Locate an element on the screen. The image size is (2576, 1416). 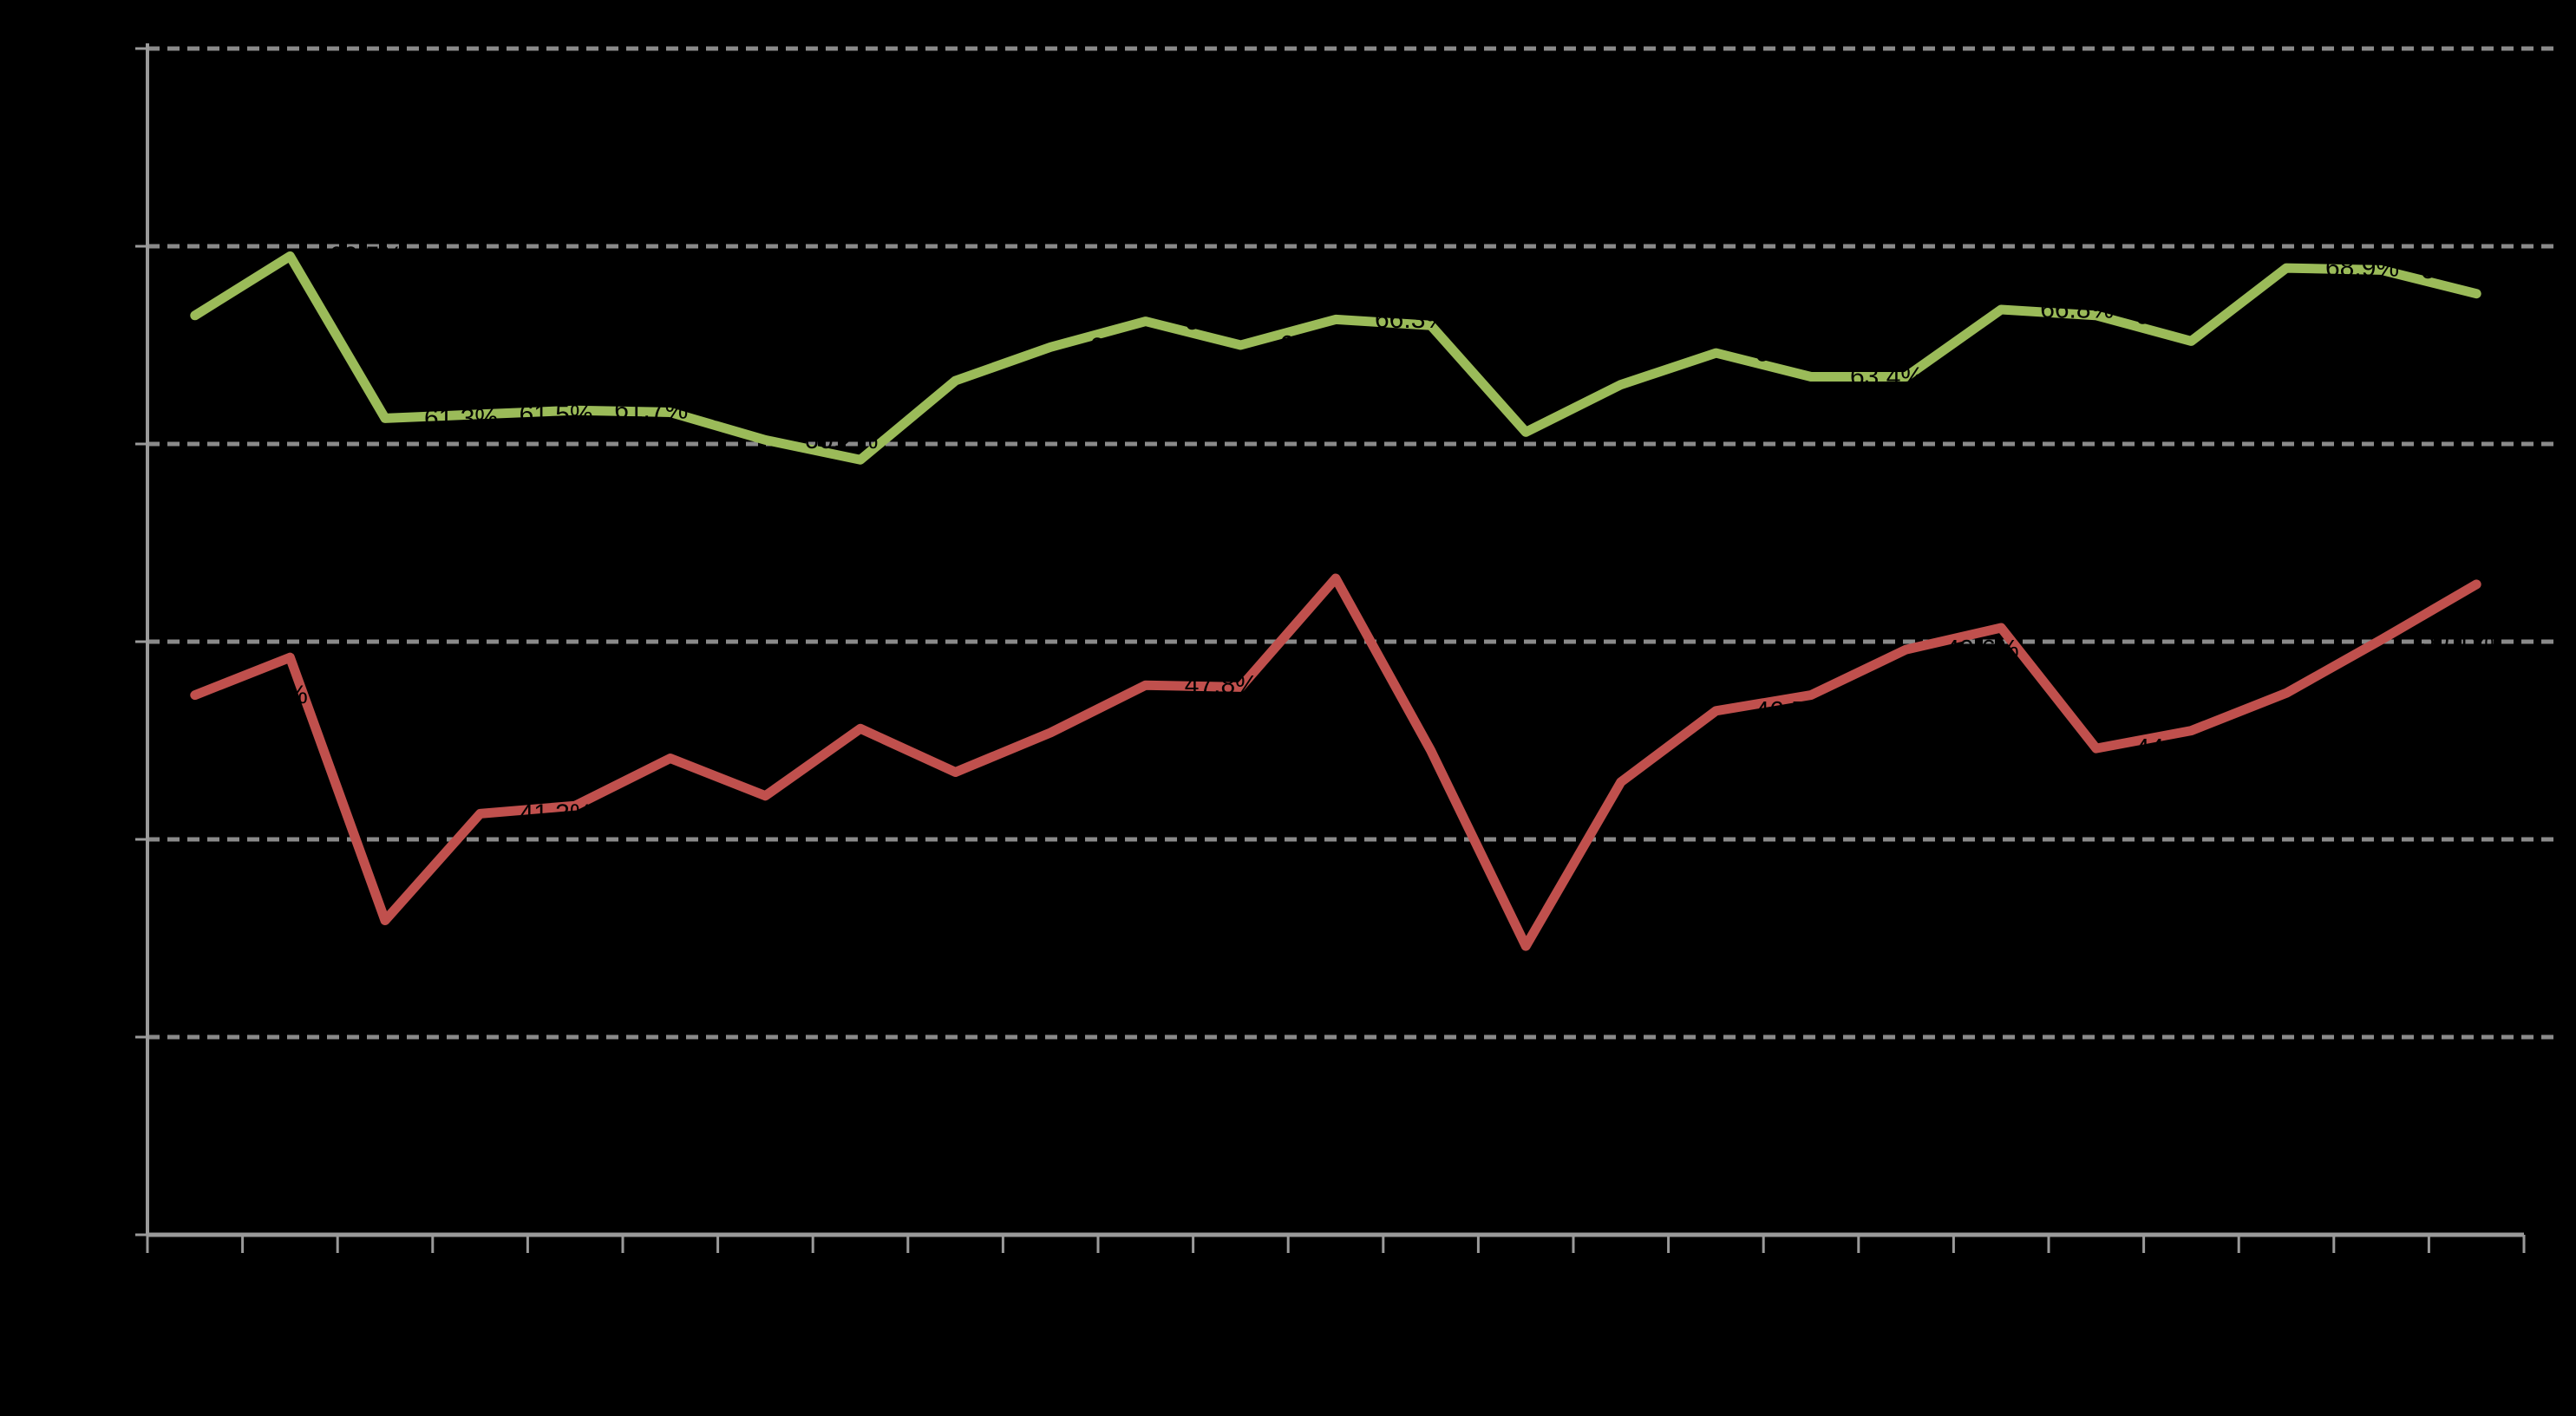
upper-green-series-data-label: 61.6% is located at coordinates (746, 413).